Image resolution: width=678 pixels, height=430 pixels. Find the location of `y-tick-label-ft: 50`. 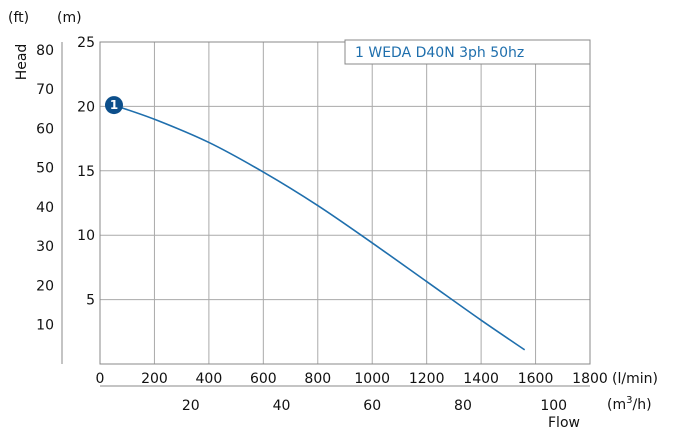

y-tick-label-ft: 50 is located at coordinates (45, 169).